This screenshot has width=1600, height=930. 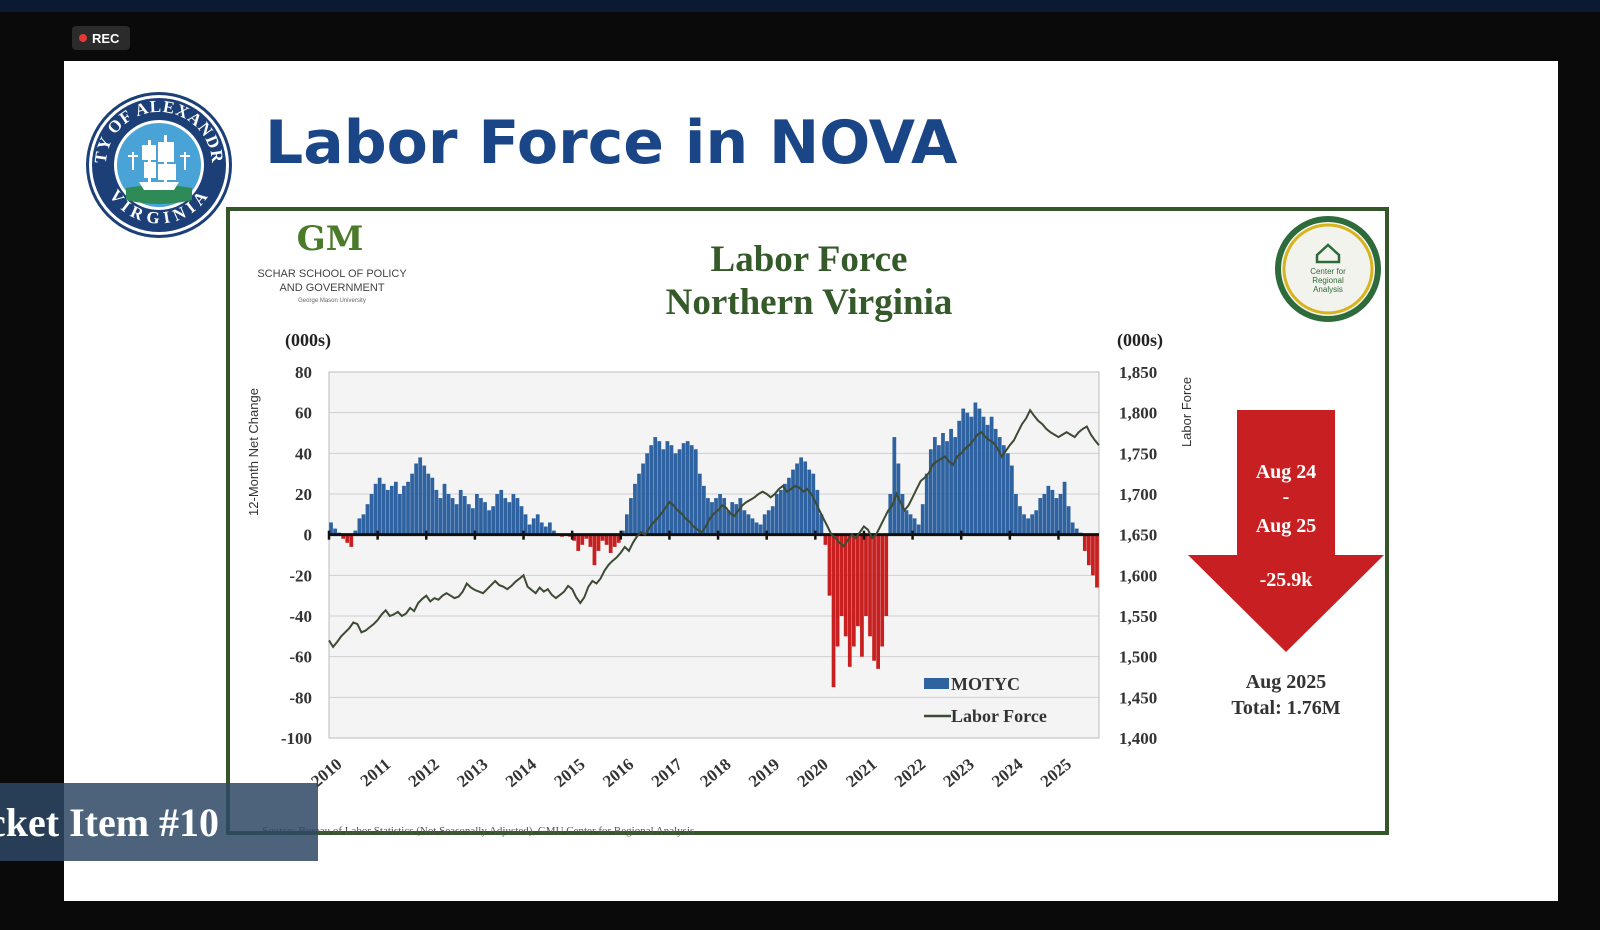 I want to click on record-dot-icon, so click(x=83, y=38).